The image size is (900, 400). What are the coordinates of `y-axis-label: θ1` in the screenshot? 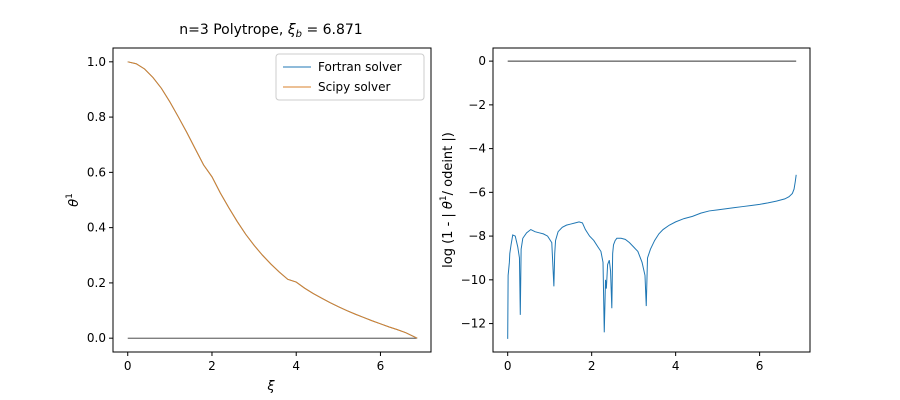 It's located at (73, 200).